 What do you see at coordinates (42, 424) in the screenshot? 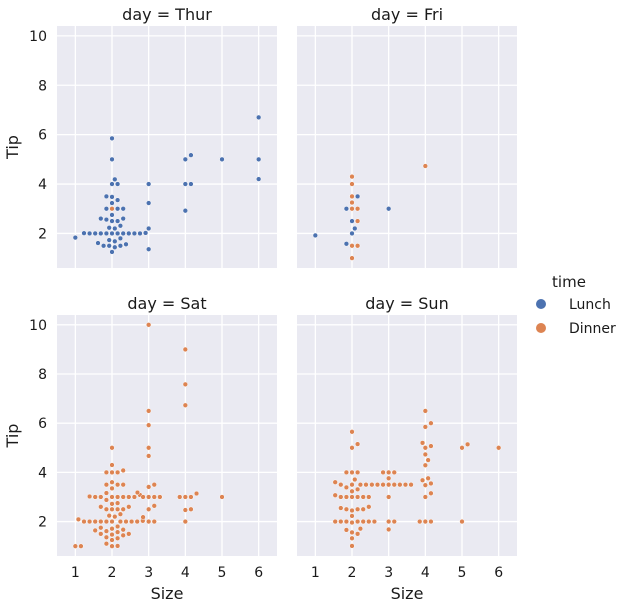
I see `y-tick-label: 6` at bounding box center [42, 424].